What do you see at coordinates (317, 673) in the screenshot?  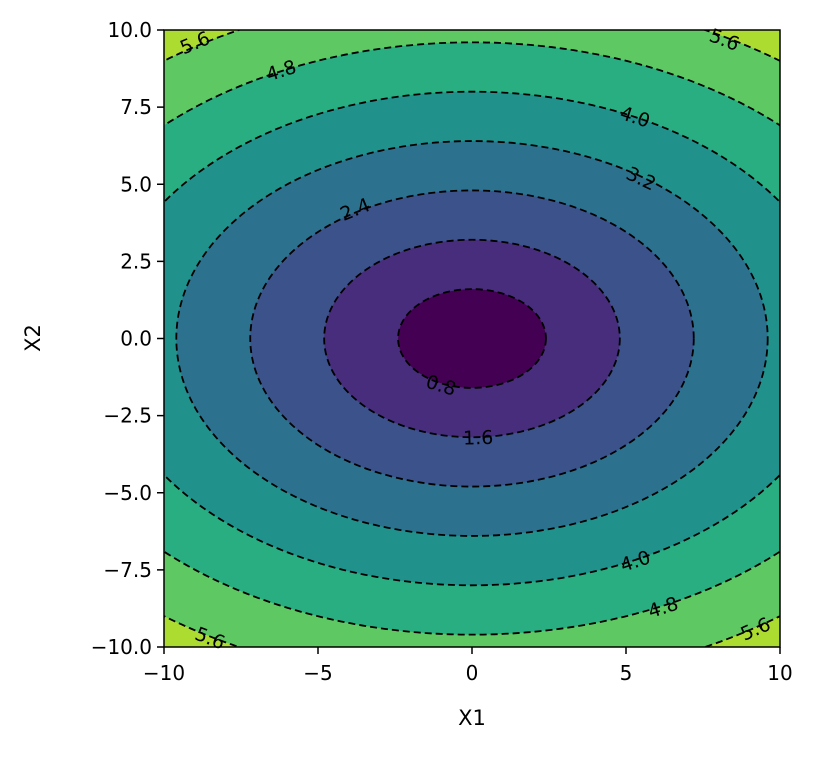 I see `x-tick-label: −5` at bounding box center [317, 673].